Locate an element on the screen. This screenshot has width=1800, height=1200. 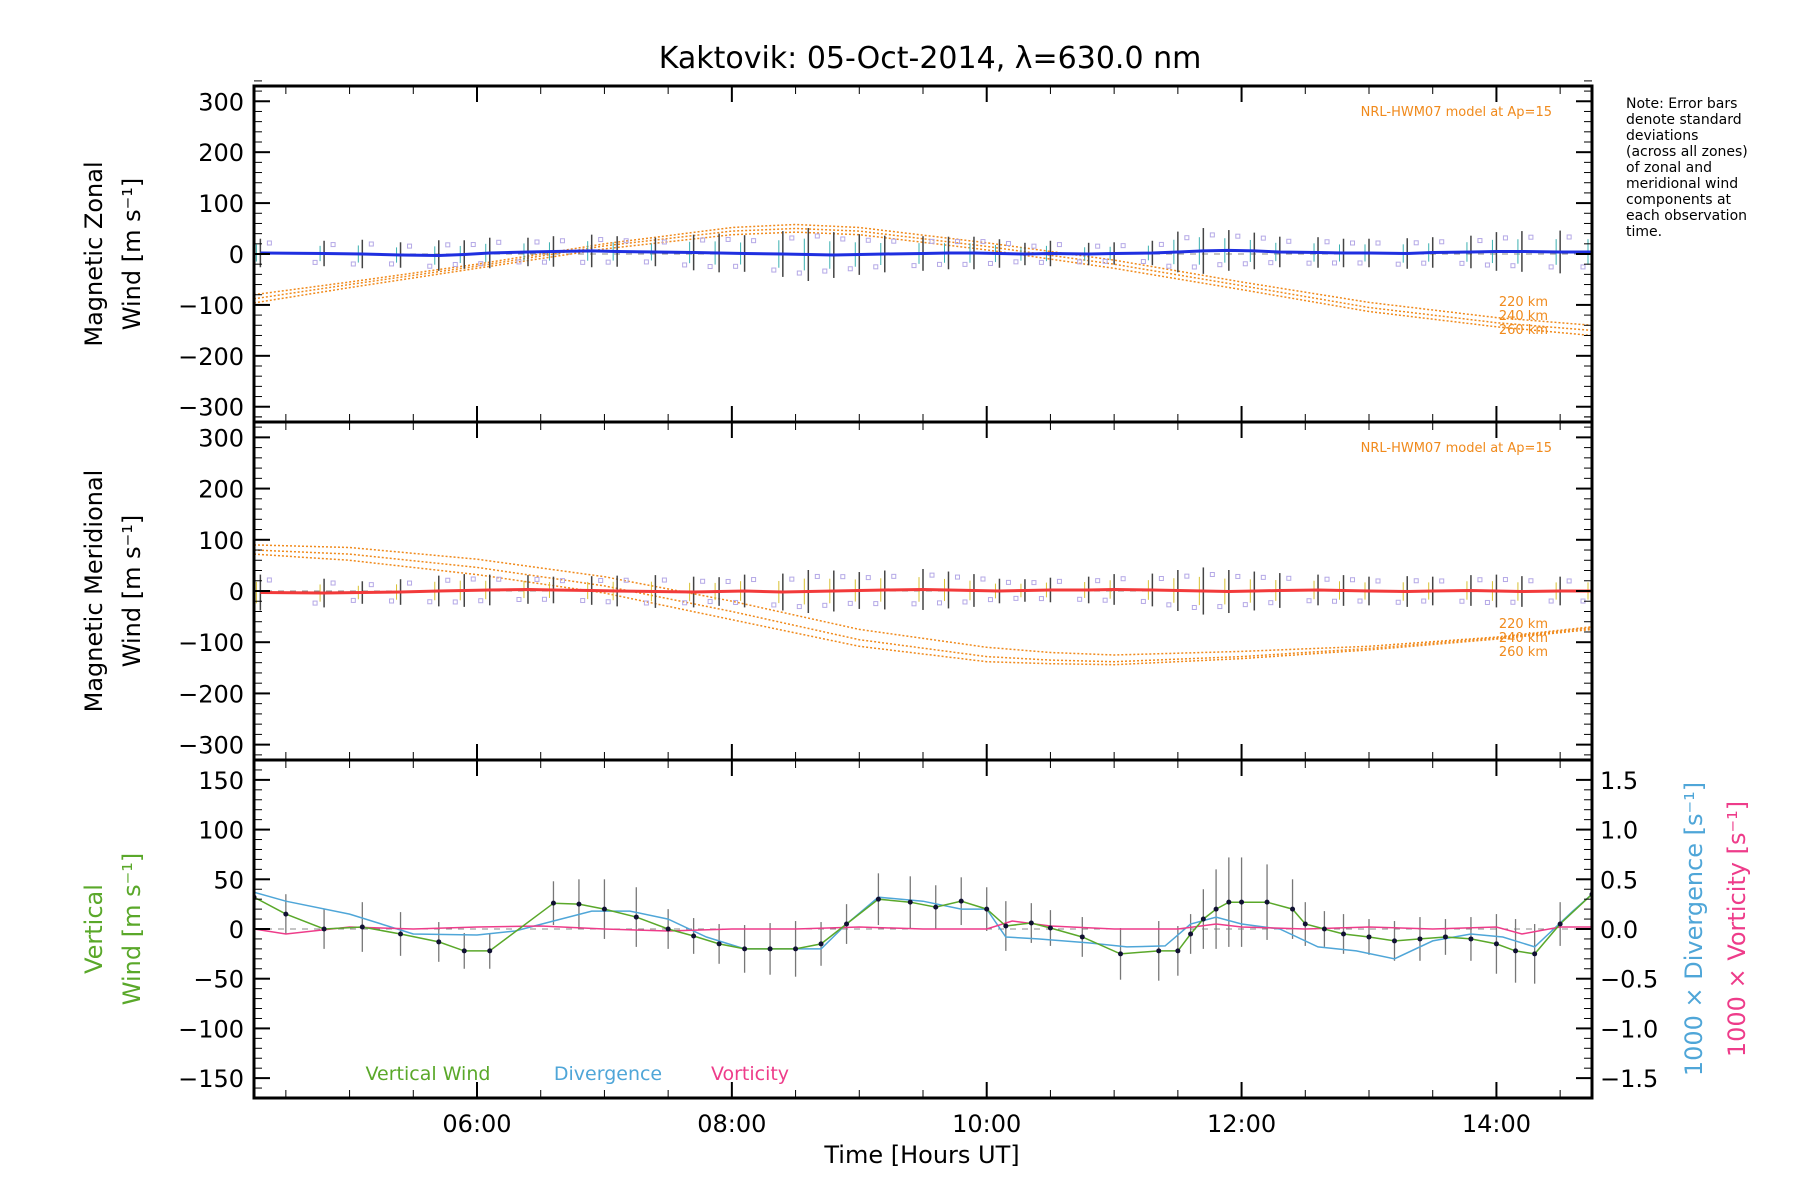
x-tick-label: 06:00 is located at coordinates (476, 1124).